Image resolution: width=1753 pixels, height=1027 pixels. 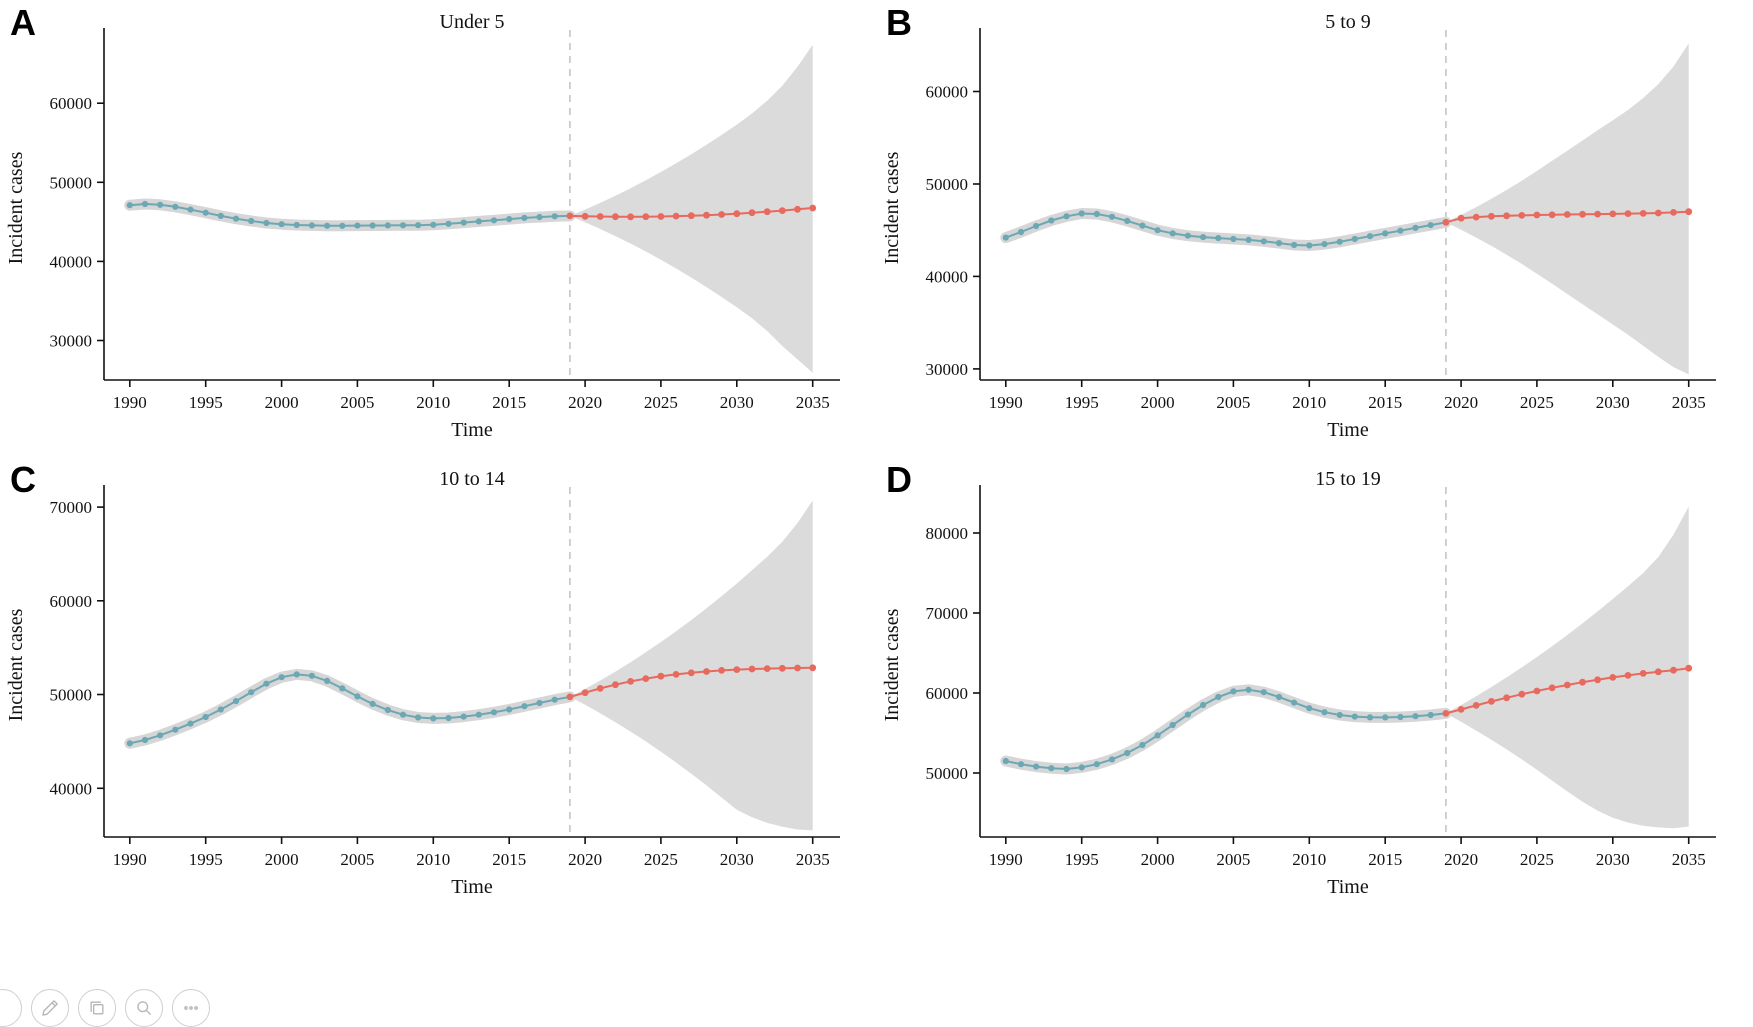 What do you see at coordinates (1689, 402) in the screenshot?
I see `x-tick-label: 2035` at bounding box center [1689, 402].